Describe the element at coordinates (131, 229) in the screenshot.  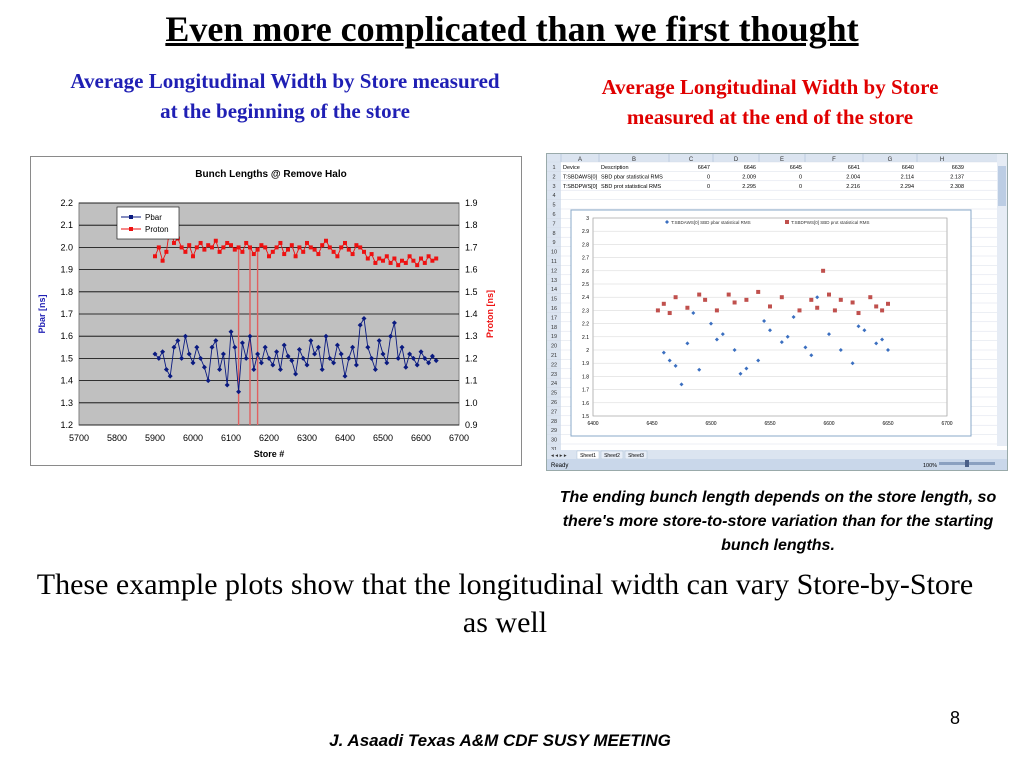
I see `legend-marker-proton` at that location.